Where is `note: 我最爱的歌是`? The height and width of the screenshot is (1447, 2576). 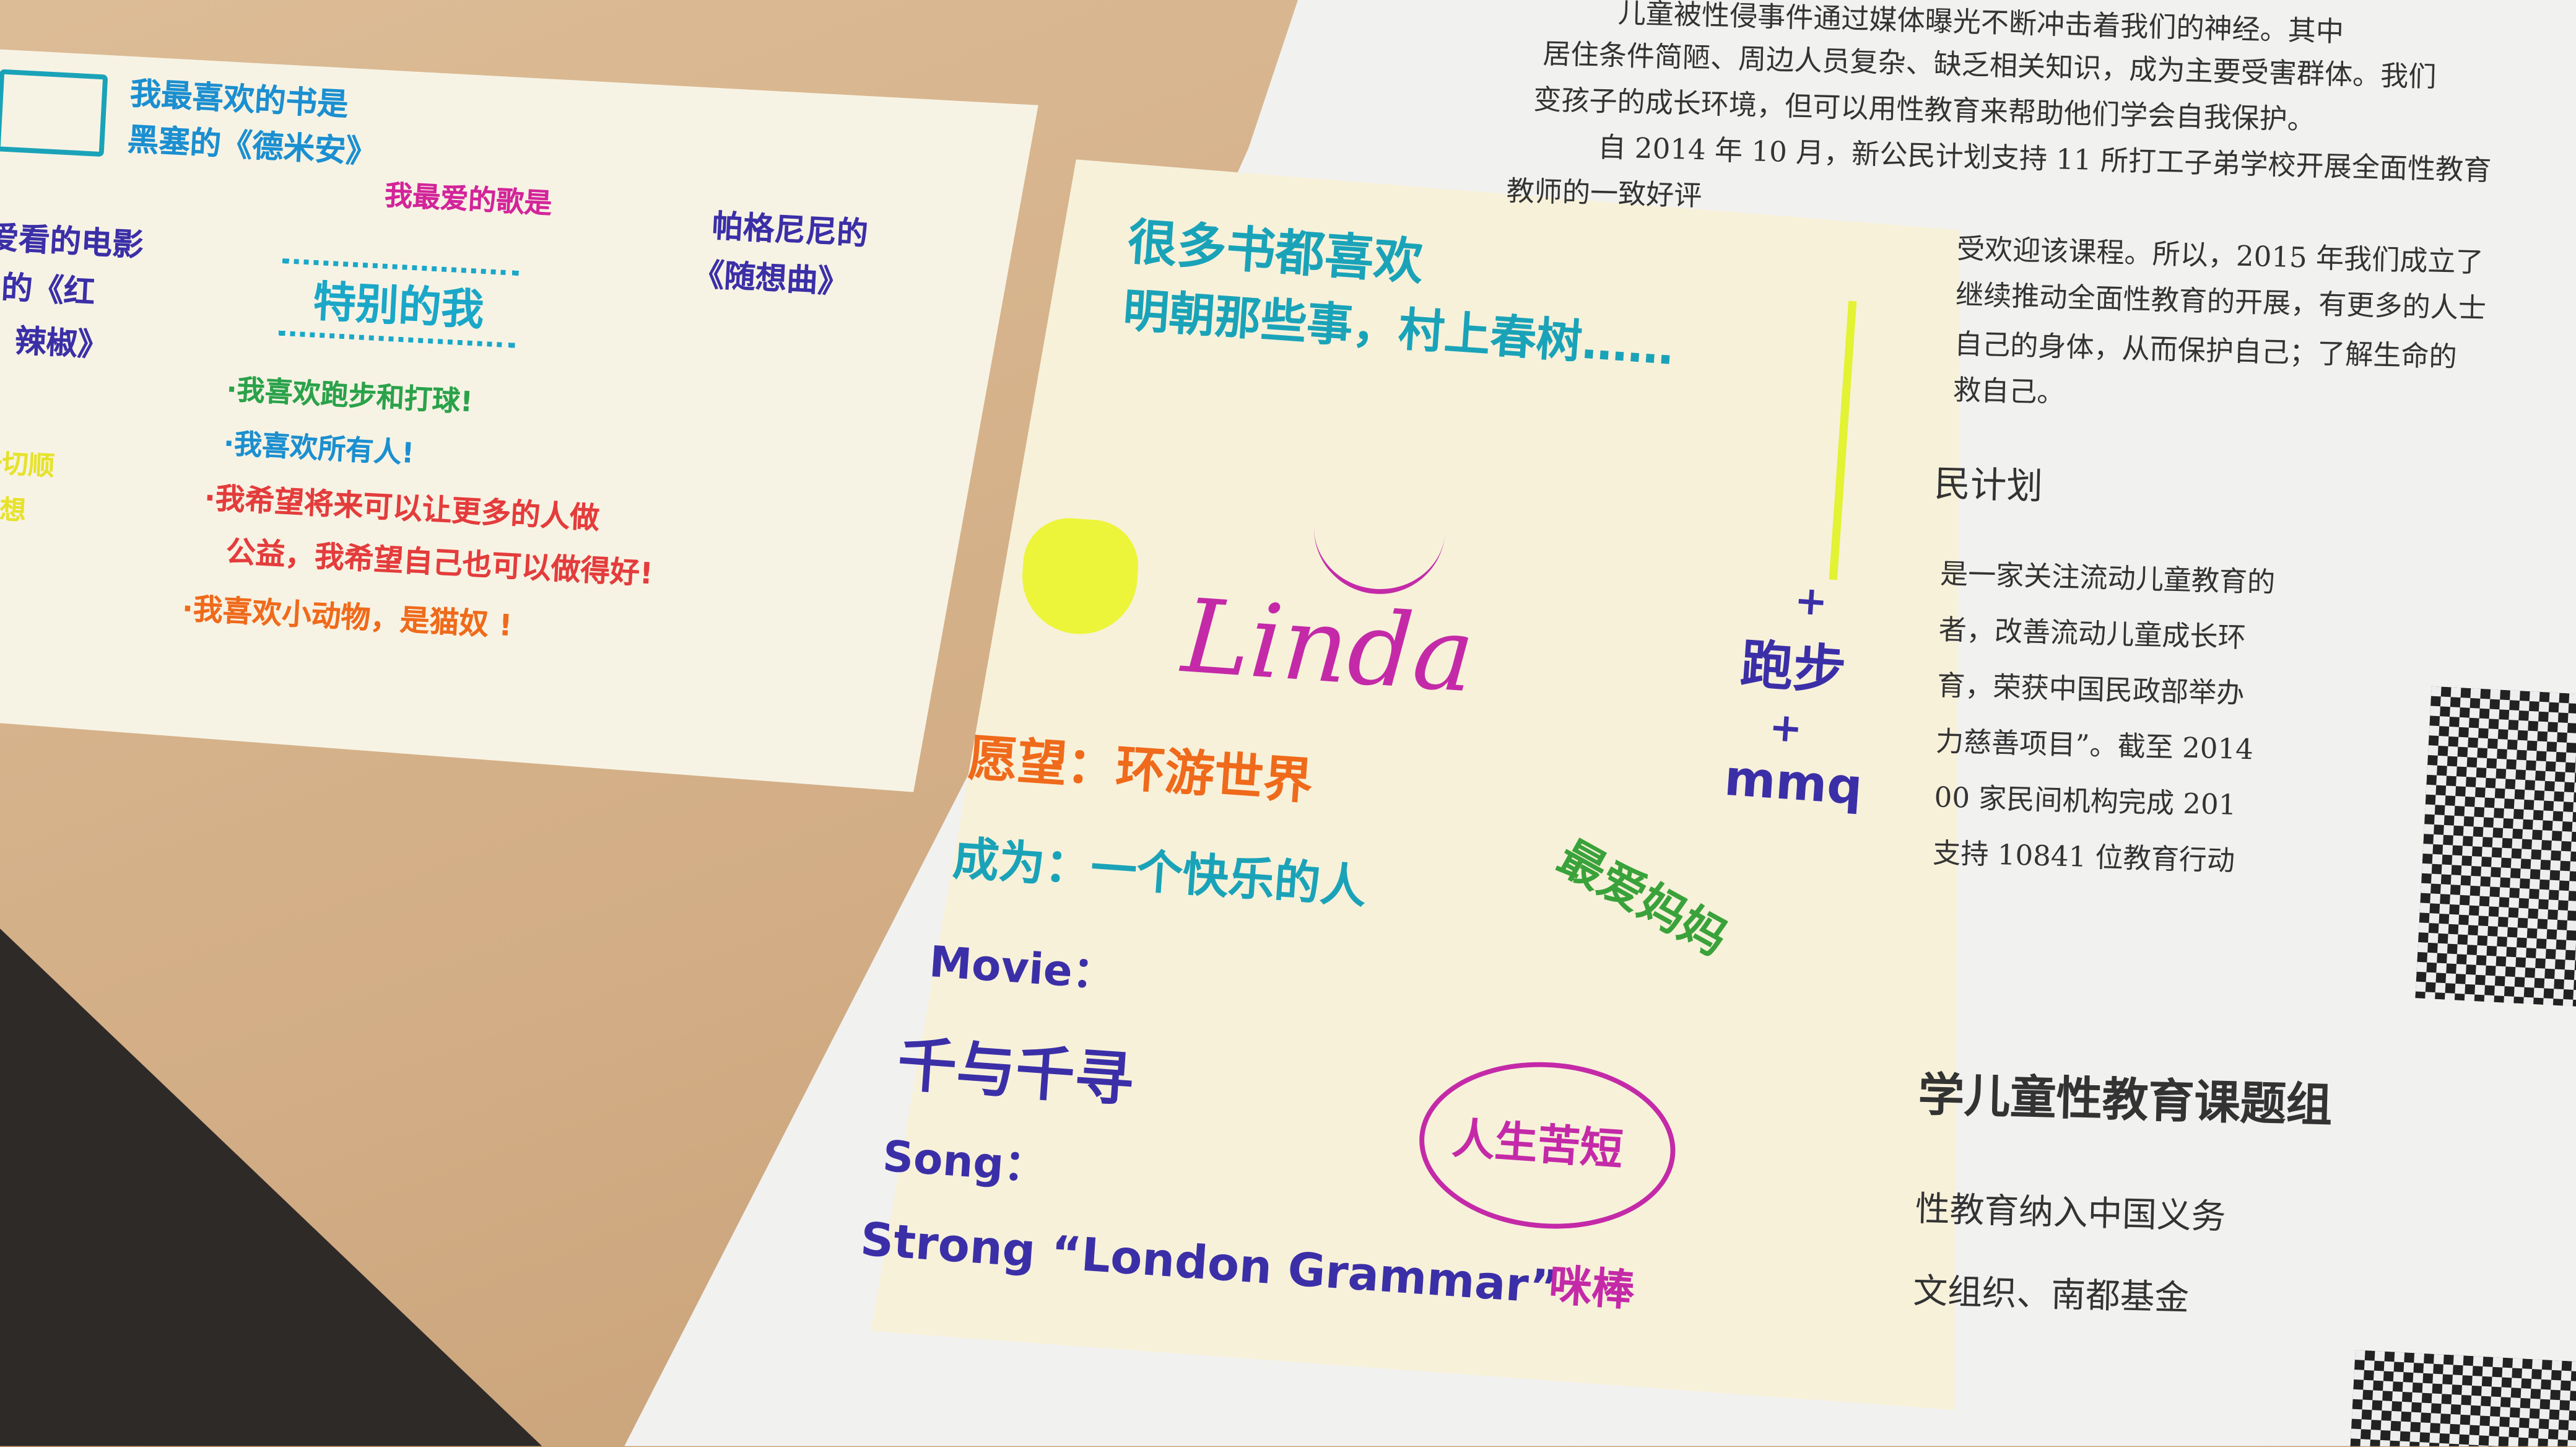
note: 我最爱的歌是 is located at coordinates (468, 201).